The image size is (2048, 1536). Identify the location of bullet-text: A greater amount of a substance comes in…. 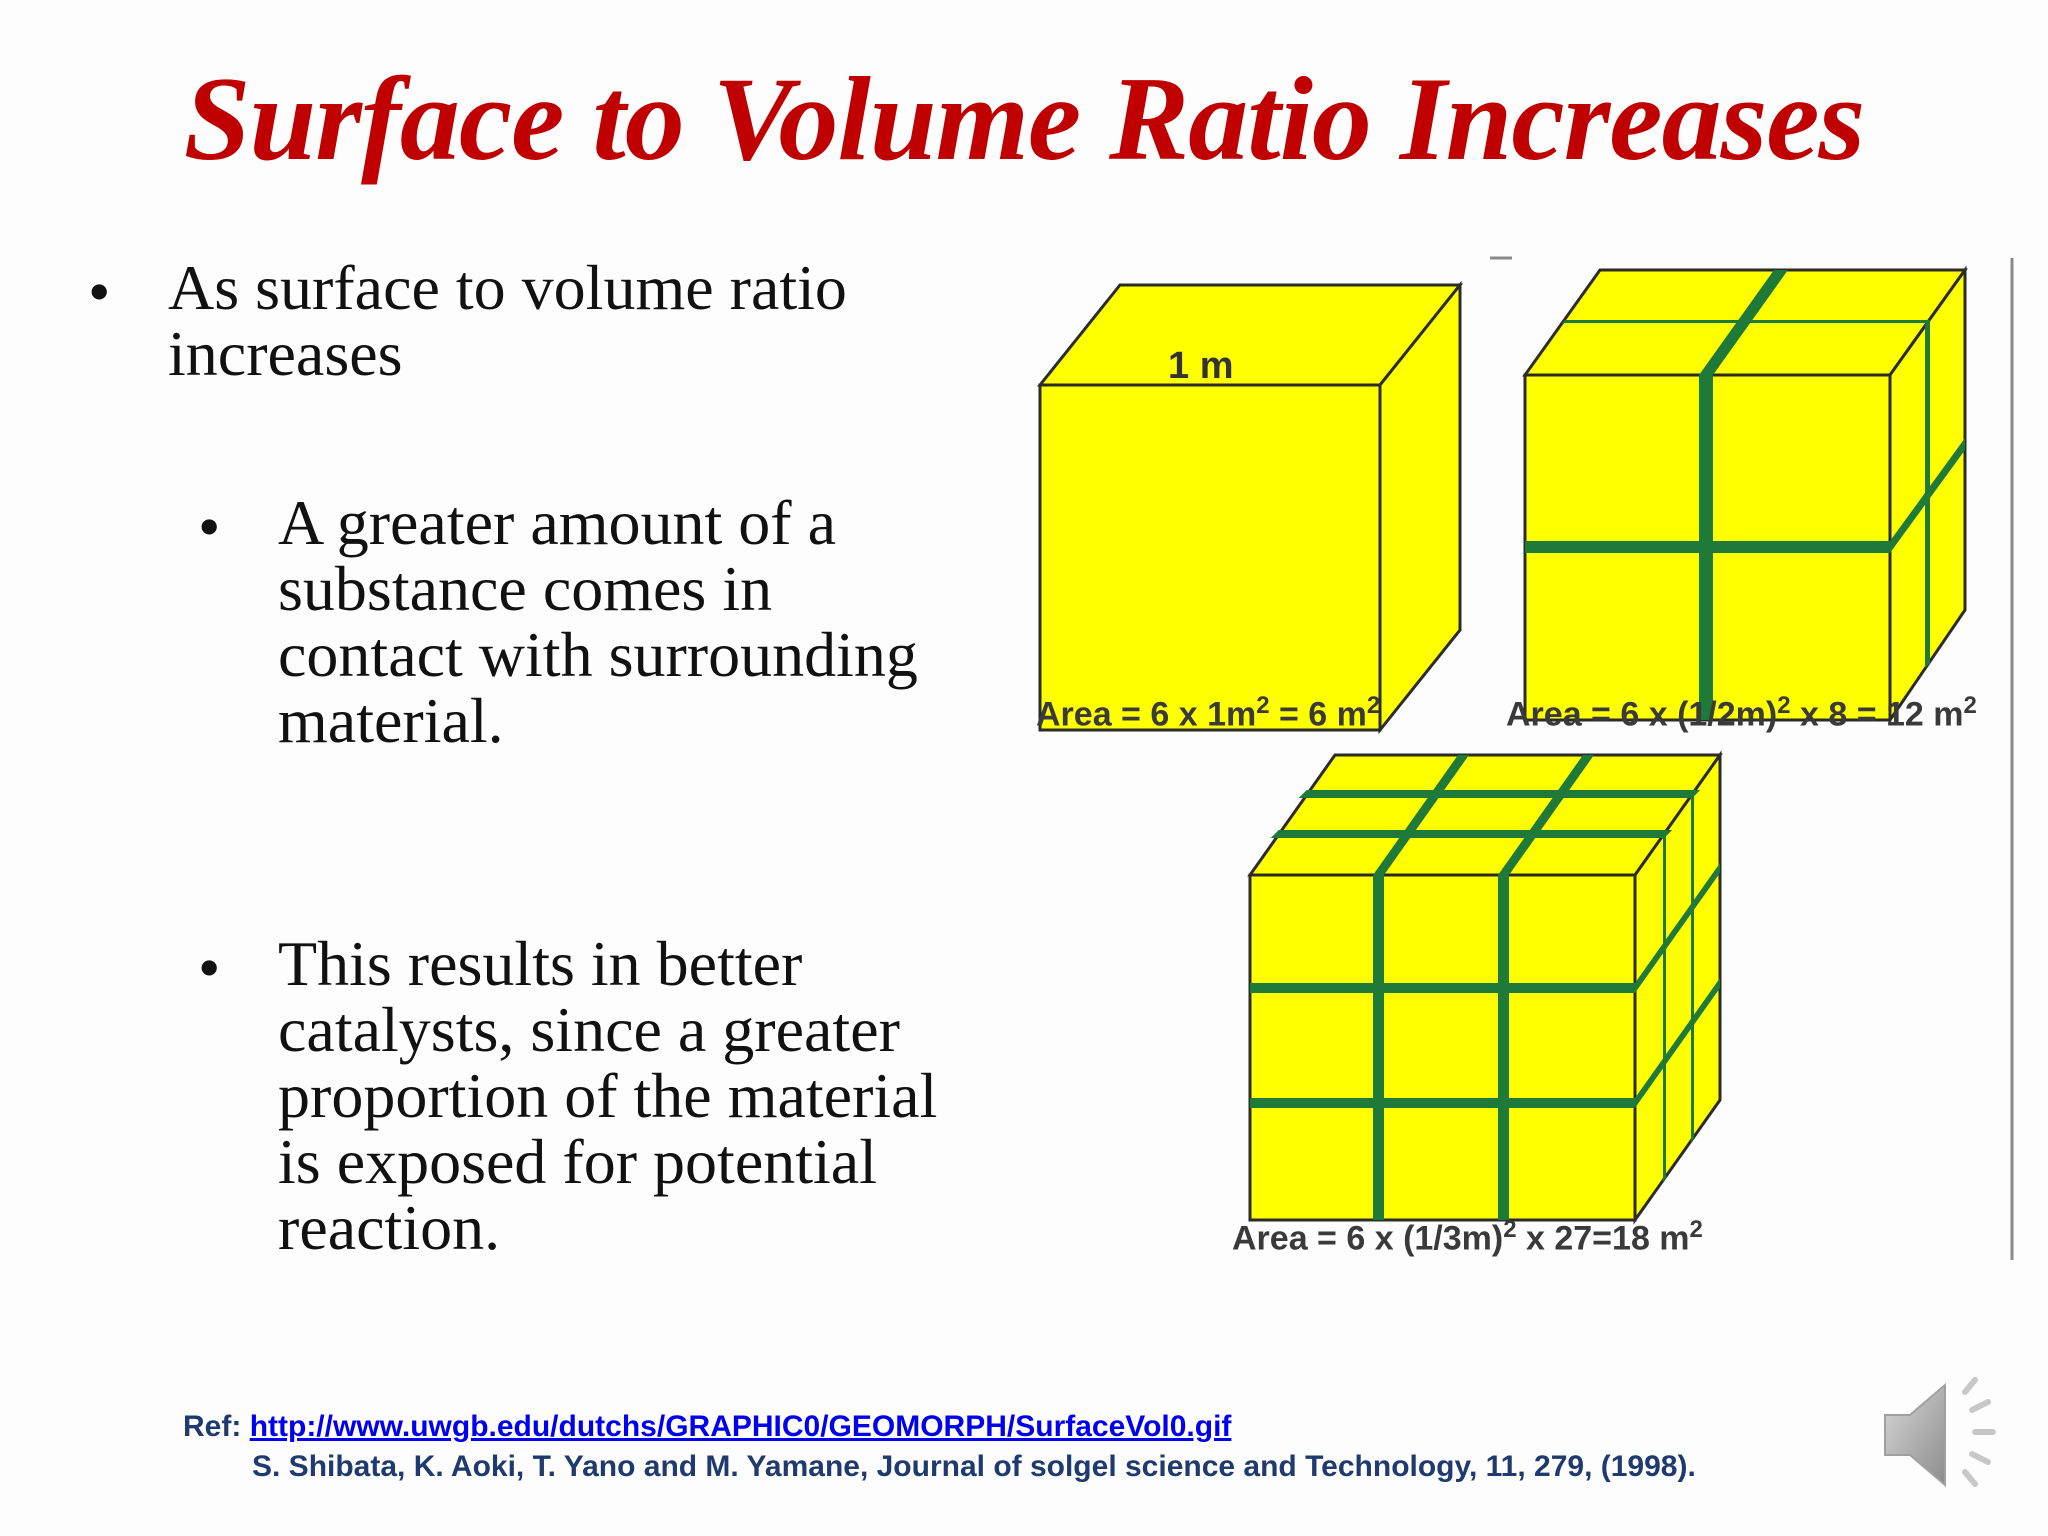
(598, 621).